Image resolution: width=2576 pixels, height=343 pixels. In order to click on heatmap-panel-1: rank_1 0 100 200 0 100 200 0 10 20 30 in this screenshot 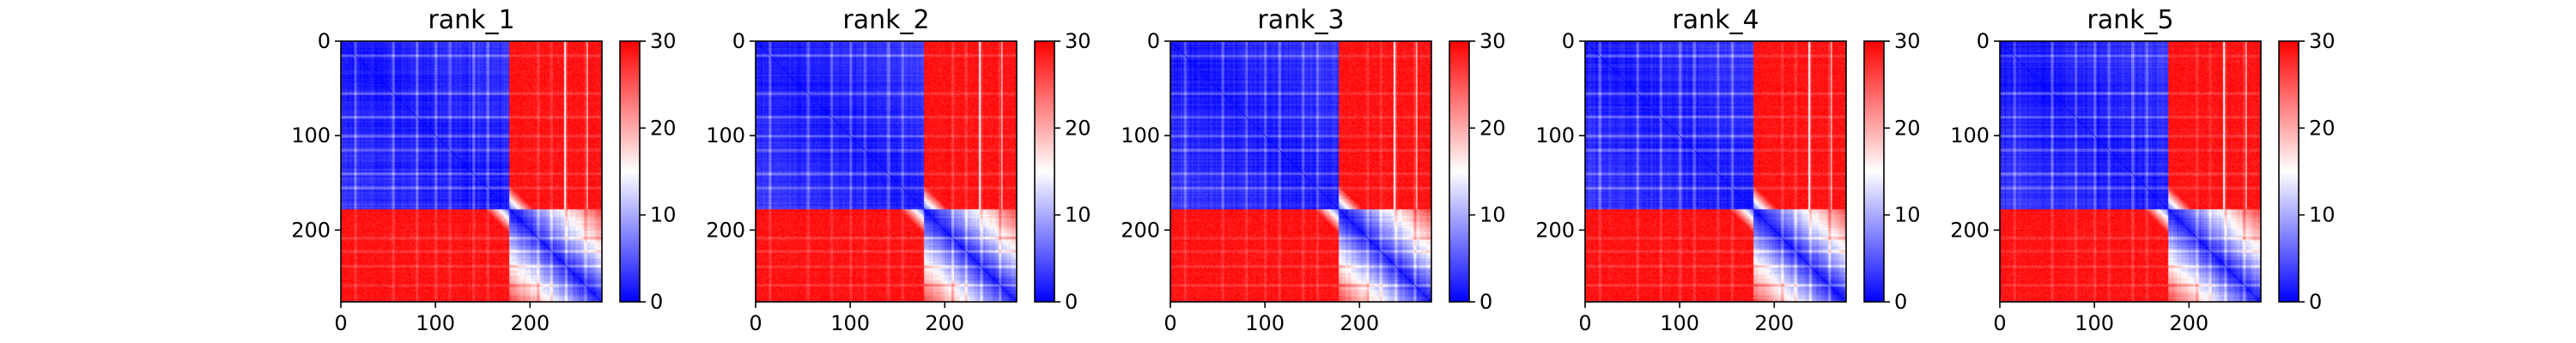, I will do `click(483, 170)`.